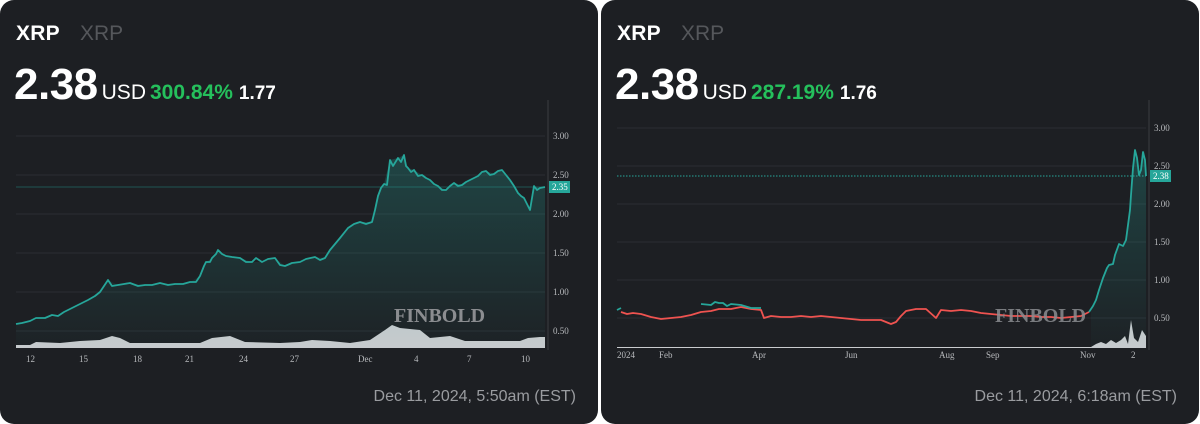  I want to click on area-fill, so click(1118, 249).